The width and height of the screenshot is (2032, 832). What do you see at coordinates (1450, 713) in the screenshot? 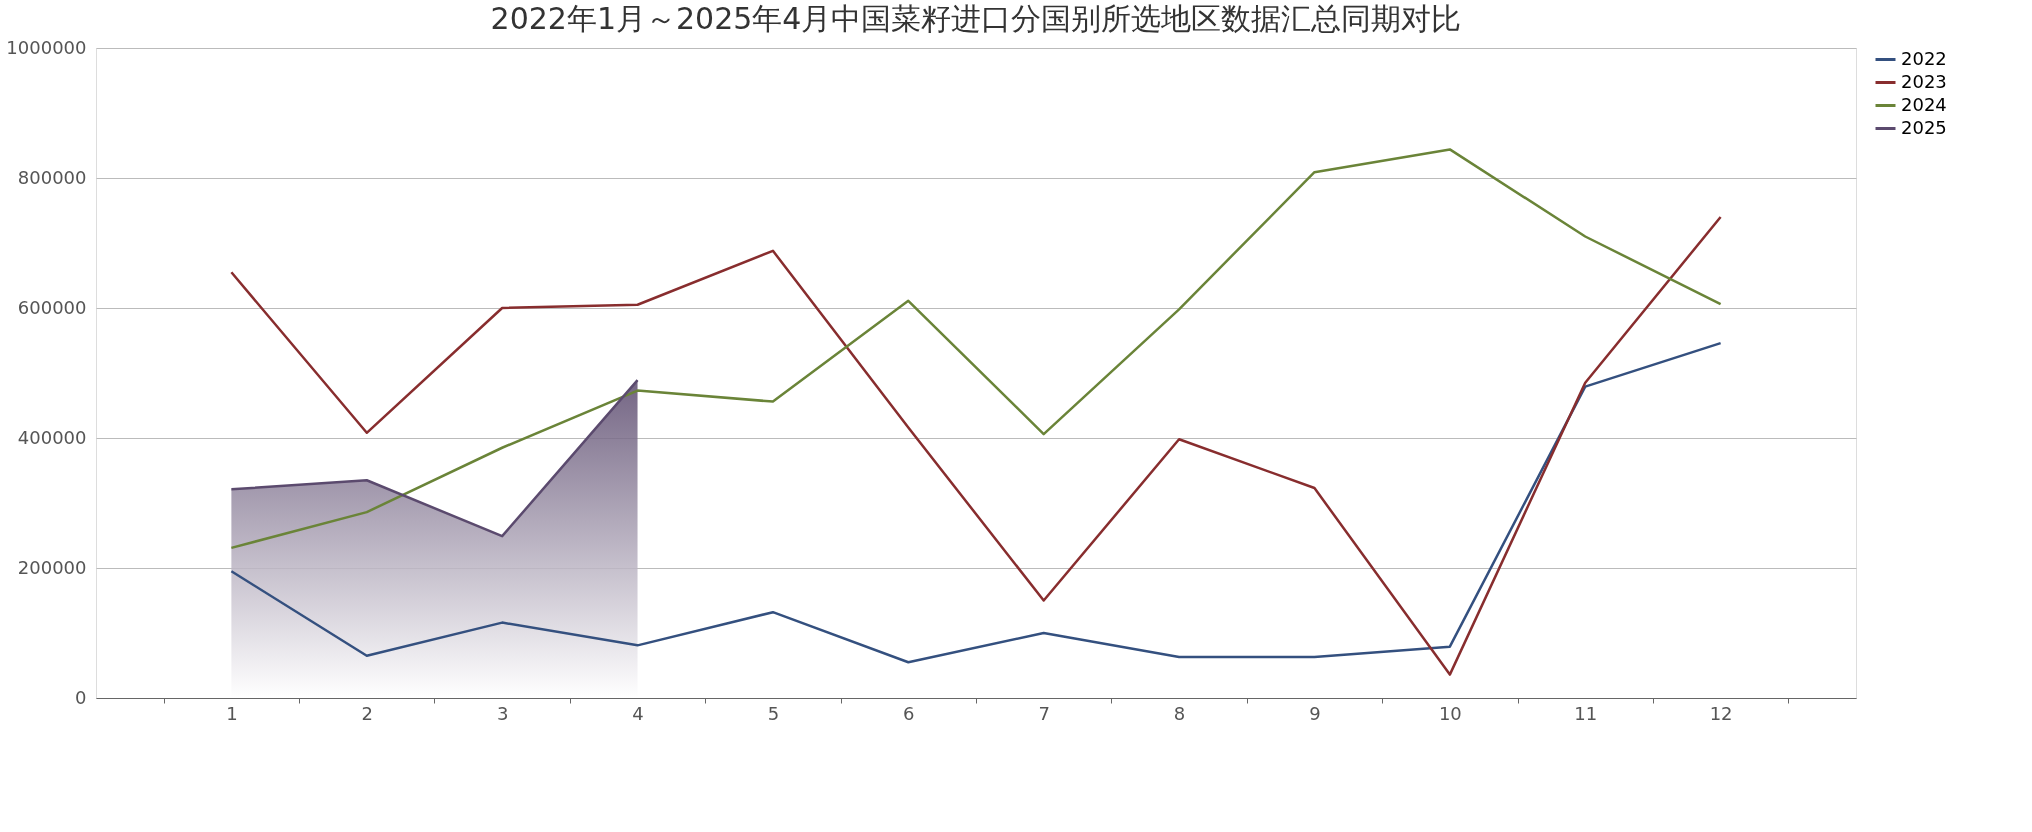
I see `x-tick-label: 10` at bounding box center [1450, 713].